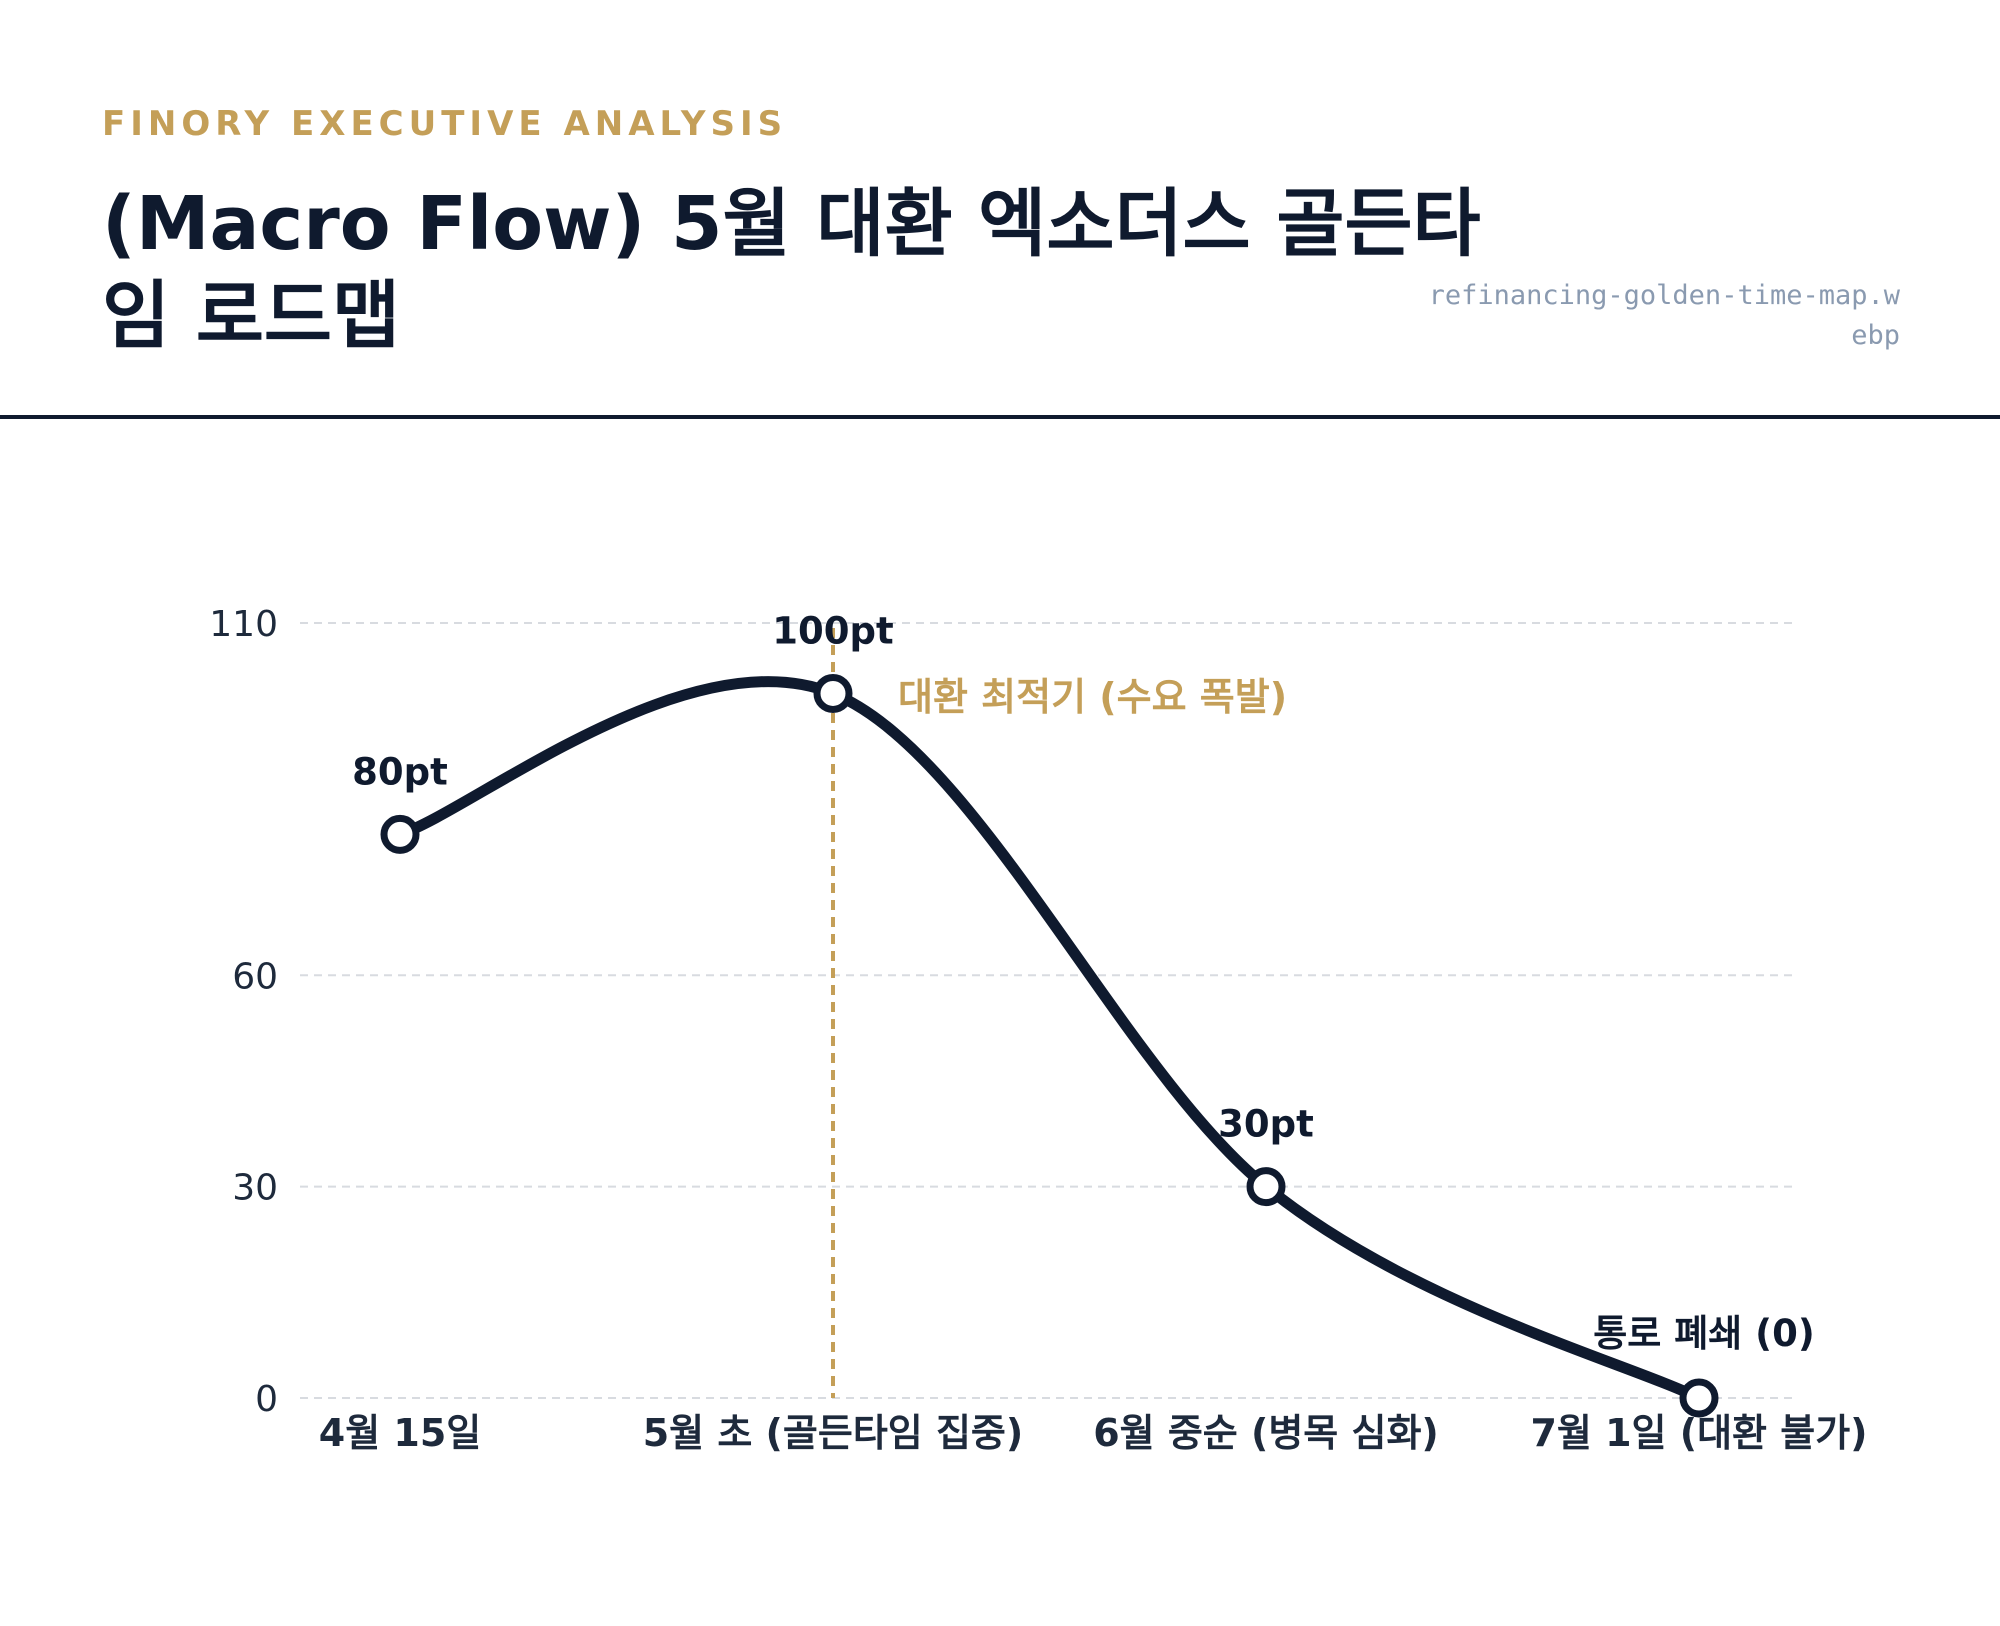  I want to click on data-label: 30pt, so click(1266, 1124).